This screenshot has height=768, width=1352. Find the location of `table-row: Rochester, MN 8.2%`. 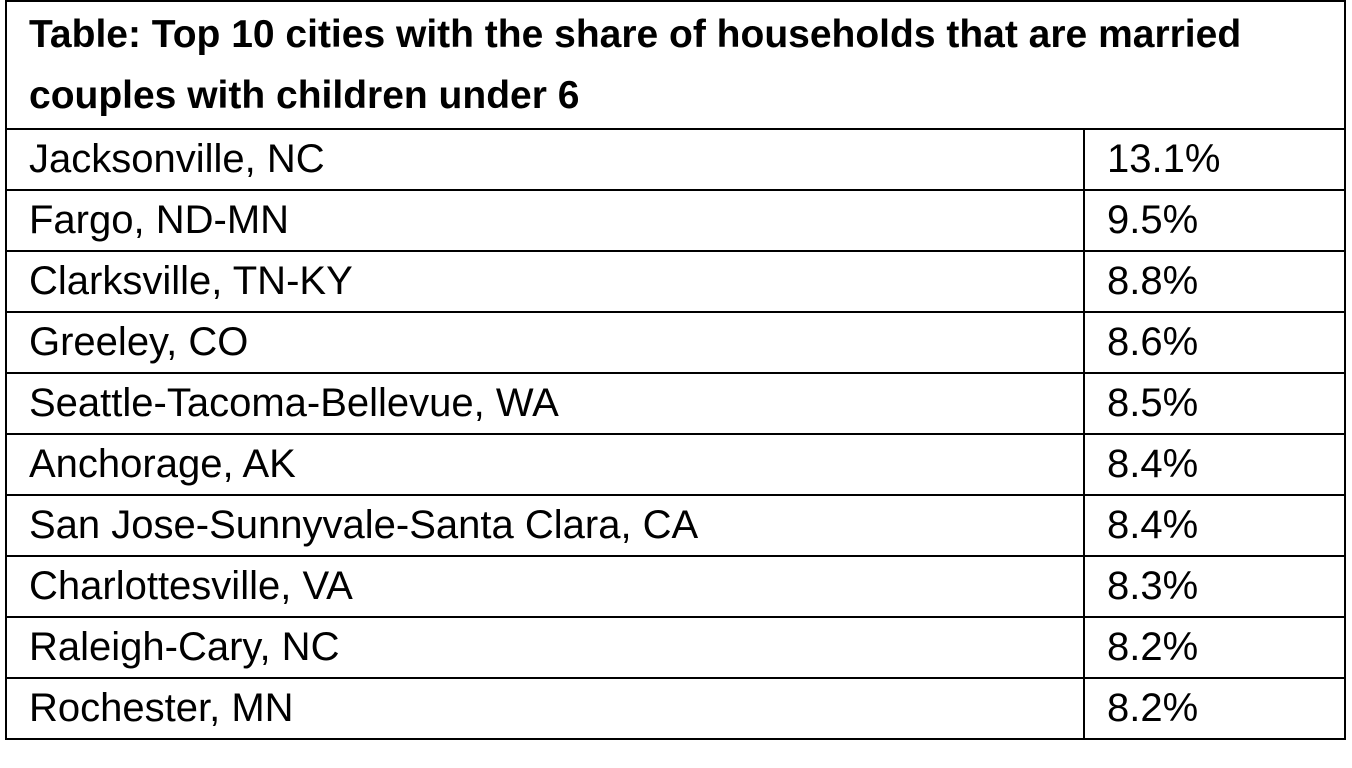

table-row: Rochester, MN 8.2% is located at coordinates (675, 708).